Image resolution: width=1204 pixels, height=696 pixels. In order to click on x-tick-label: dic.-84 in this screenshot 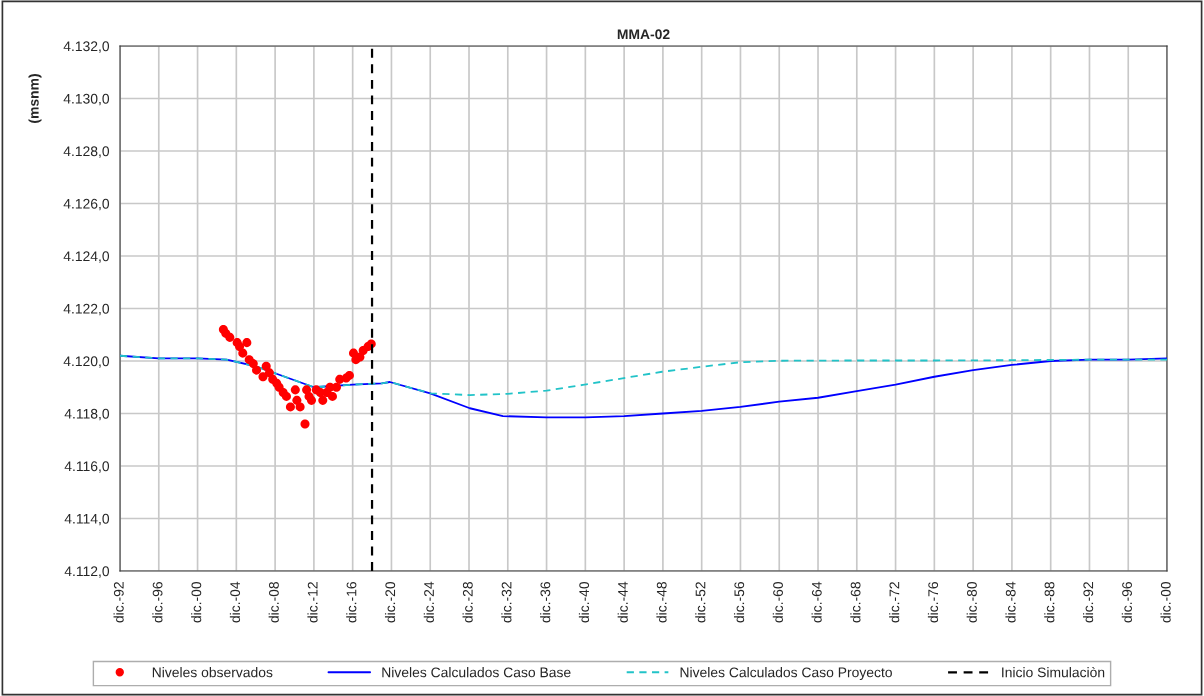, I will do `click(1010, 602)`.